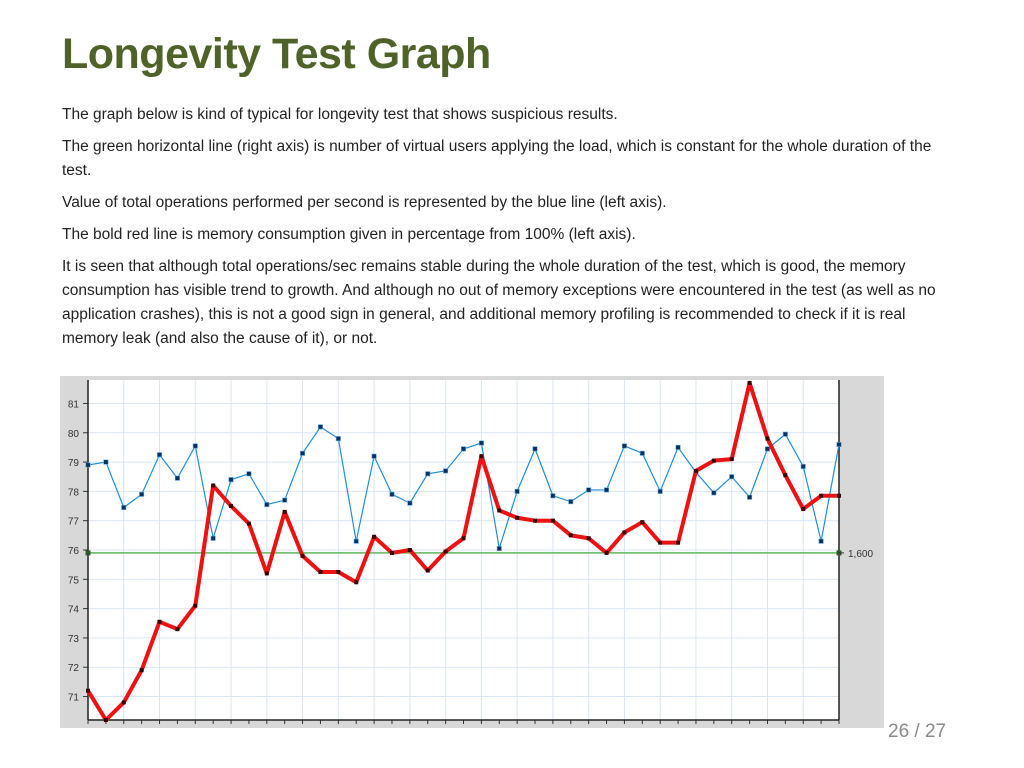 This screenshot has height=768, width=1024. What do you see at coordinates (74, 434) in the screenshot?
I see `y-tick-label: 80` at bounding box center [74, 434].